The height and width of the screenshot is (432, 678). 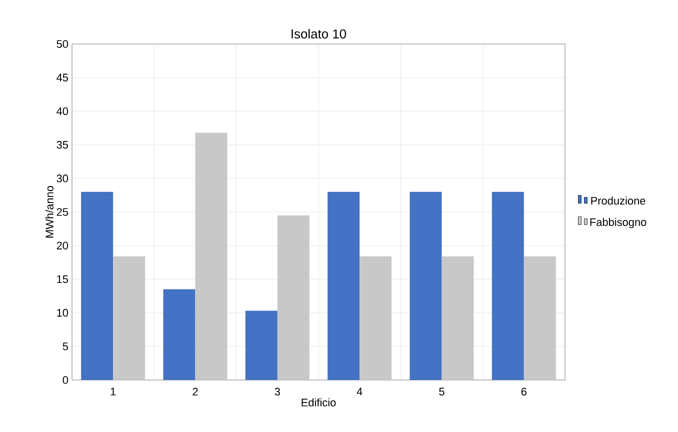 I want to click on y-tick-label: 45, so click(x=62, y=78).